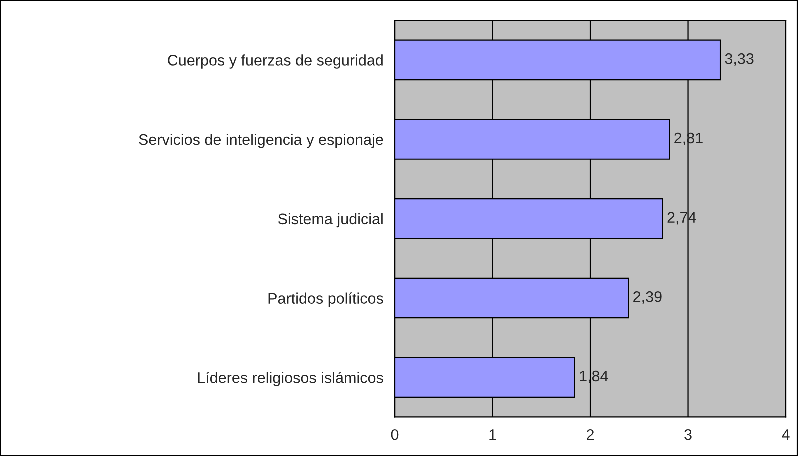  I want to click on y-tick-label: Cuerpos y fuerzas de seguridad, so click(275, 61).